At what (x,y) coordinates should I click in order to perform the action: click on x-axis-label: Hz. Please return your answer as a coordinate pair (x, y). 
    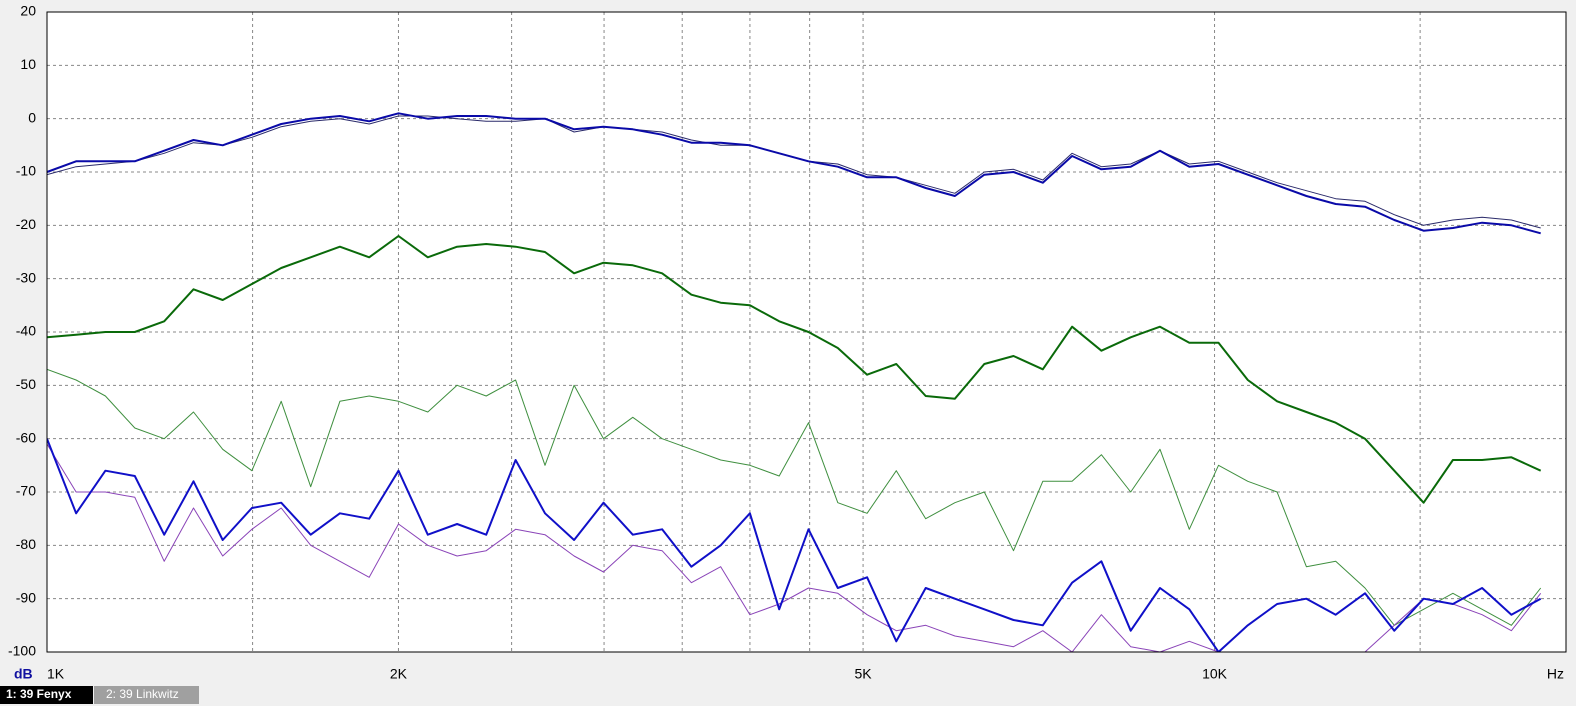
    Looking at the image, I should click on (1555, 674).